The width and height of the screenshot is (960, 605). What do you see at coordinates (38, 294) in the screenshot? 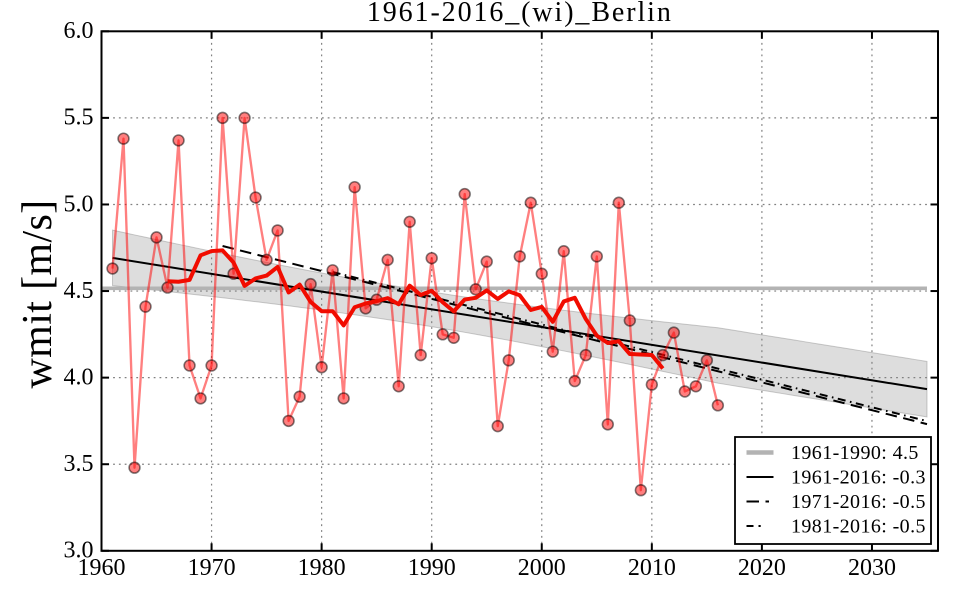
I see `svg-text: wmit [m/s]` at bounding box center [38, 294].